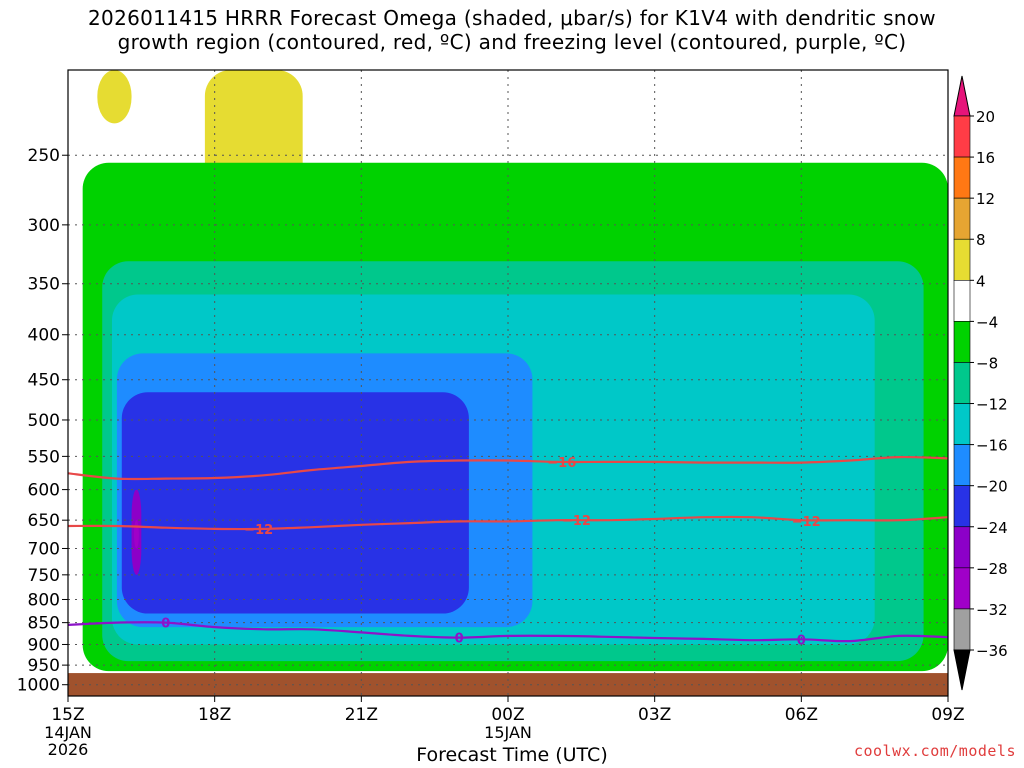  What do you see at coordinates (44, 285) in the screenshot?
I see `y-tick-label: 350` at bounding box center [44, 285].